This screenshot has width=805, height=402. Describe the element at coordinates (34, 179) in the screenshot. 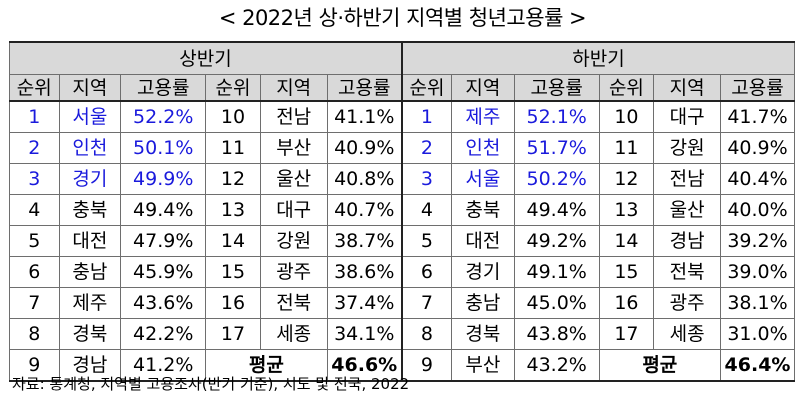

I see `rank-cell: 3` at that location.